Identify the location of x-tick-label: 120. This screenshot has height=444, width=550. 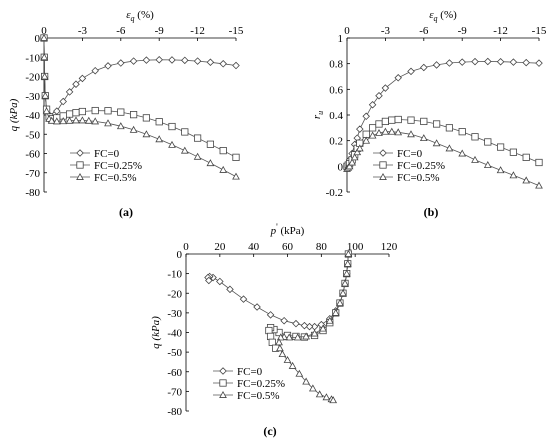
(389, 247).